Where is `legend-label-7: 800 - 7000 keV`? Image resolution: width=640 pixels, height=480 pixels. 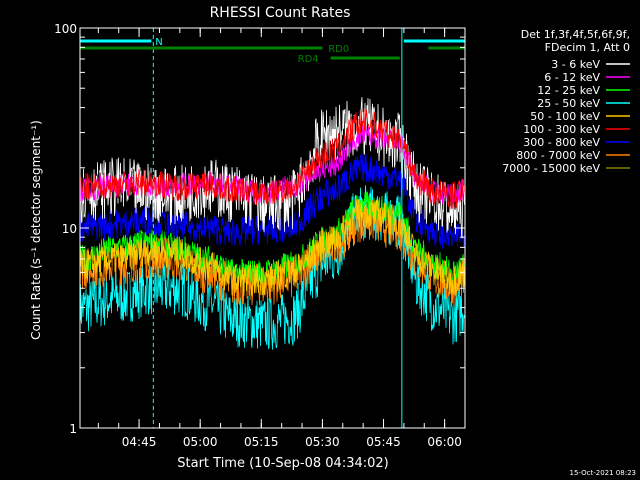
legend-label-7: 800 - 7000 keV is located at coordinates (558, 155).